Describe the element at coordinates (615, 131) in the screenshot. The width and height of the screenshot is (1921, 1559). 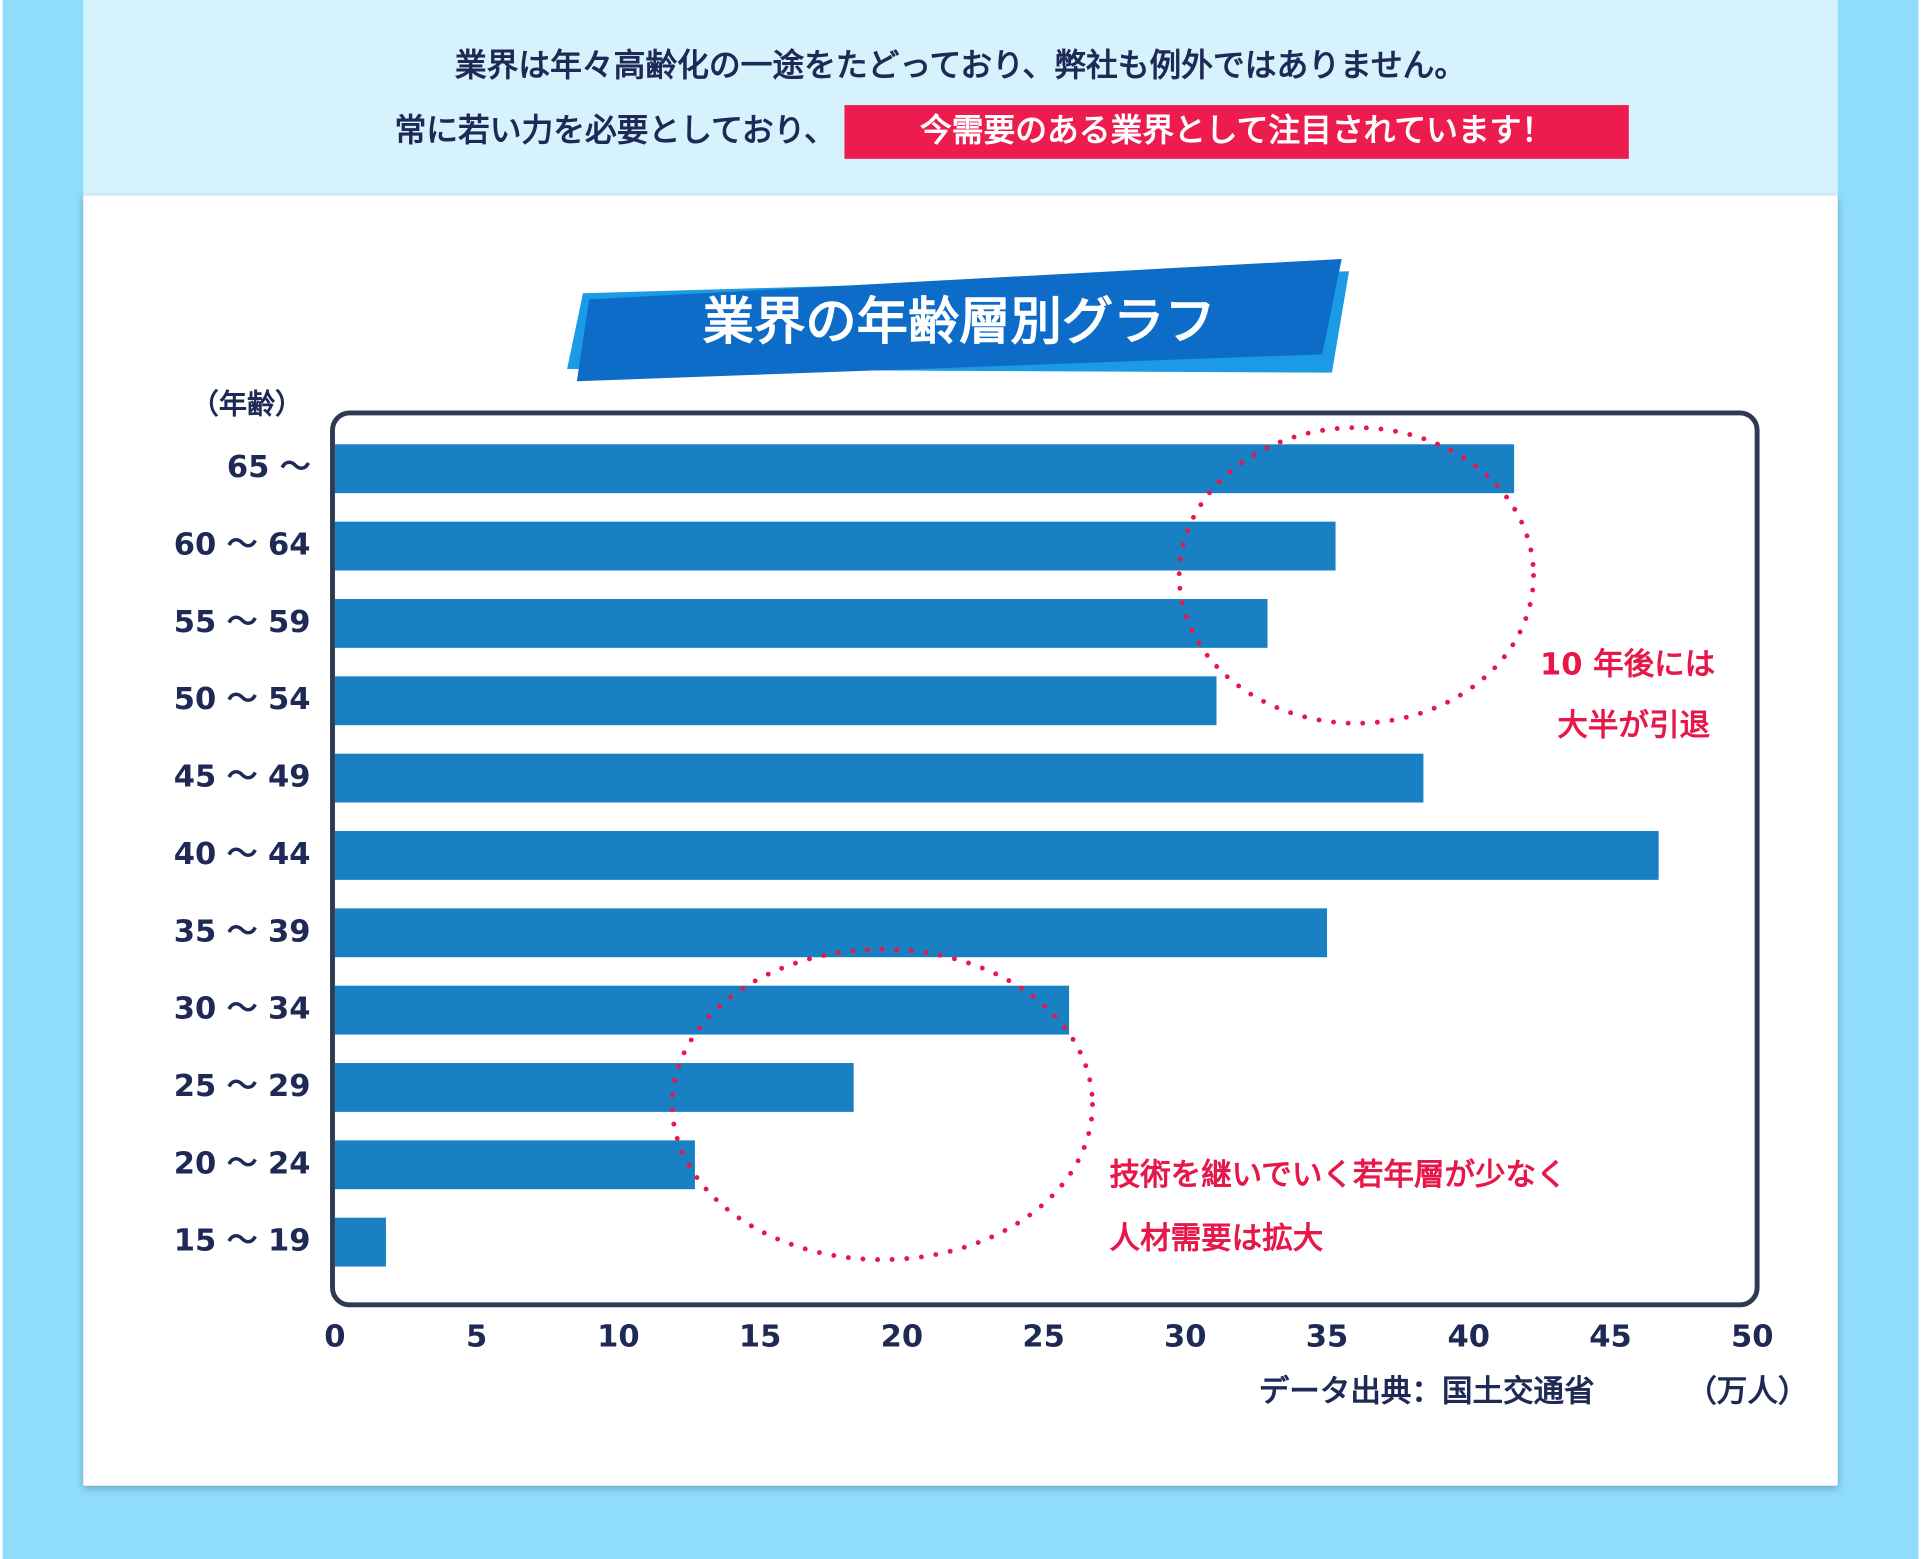
I see `header-line: 常に若い力を必要としており、` at that location.